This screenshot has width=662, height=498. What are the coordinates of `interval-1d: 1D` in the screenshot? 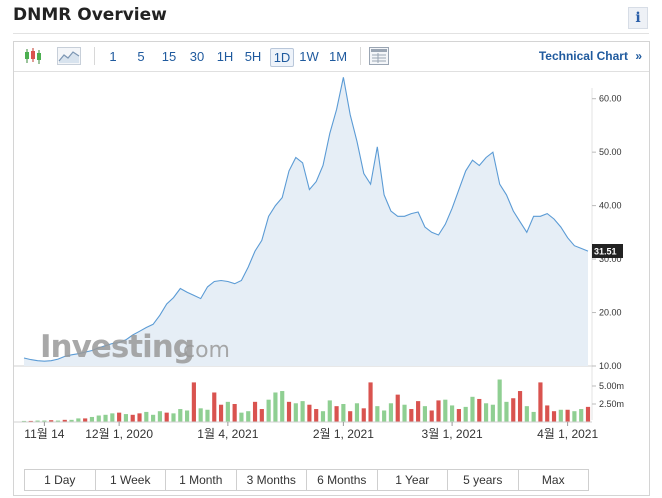 It's located at (282, 57).